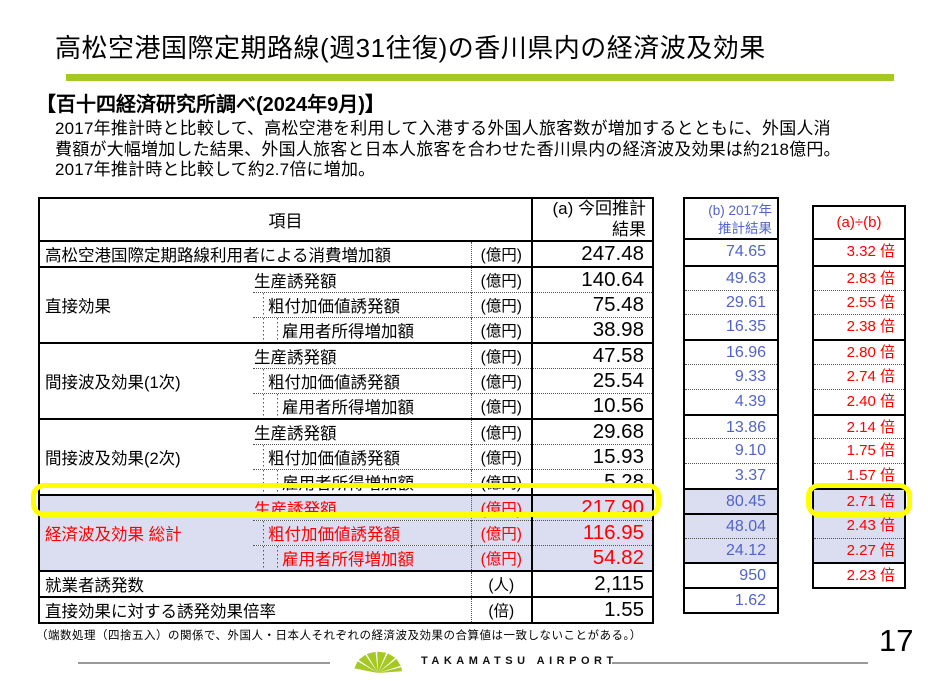  I want to click on row-ratio: 2.40 倍, so click(859, 401).